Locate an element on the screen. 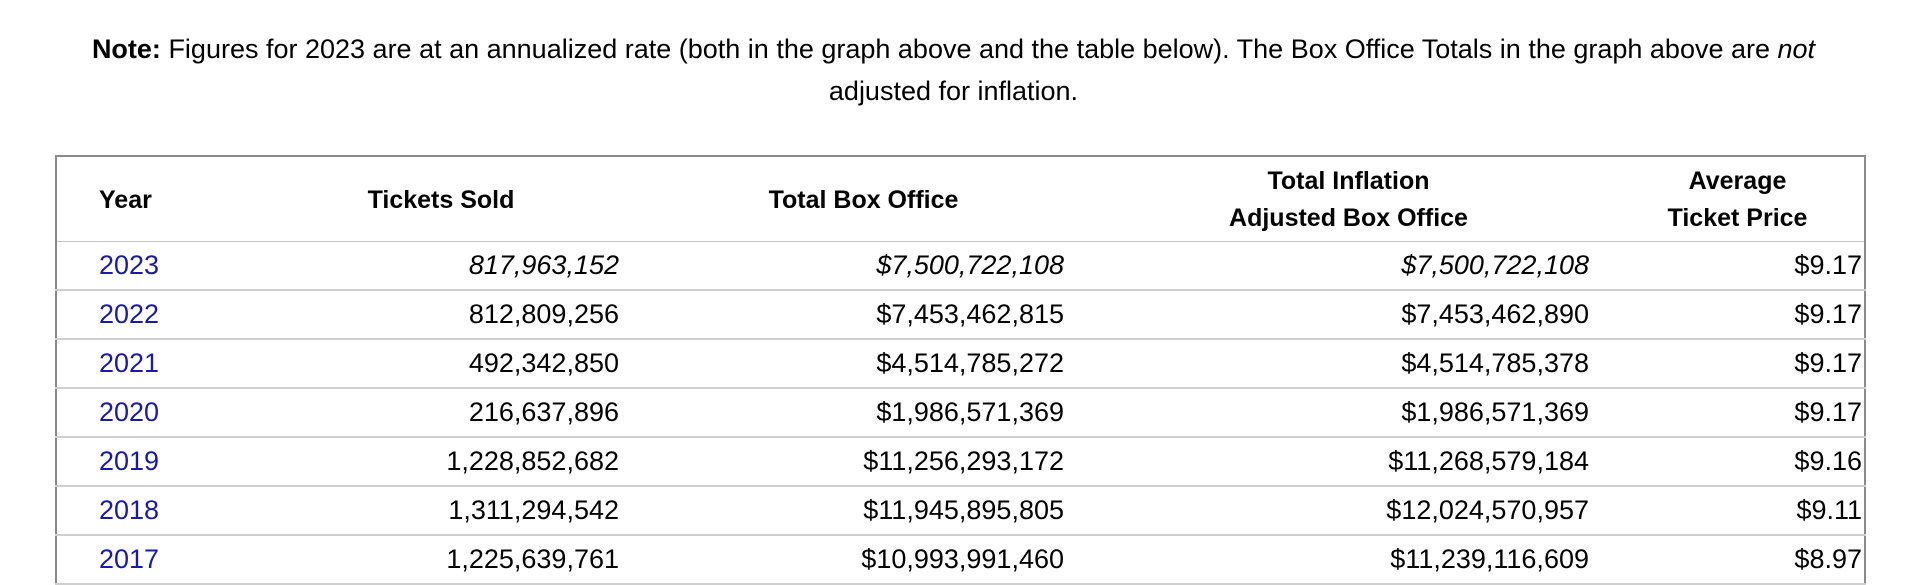 The height and width of the screenshot is (585, 1907). inflation-adjusted-cell: $7,500,722,108 is located at coordinates (1348, 266).